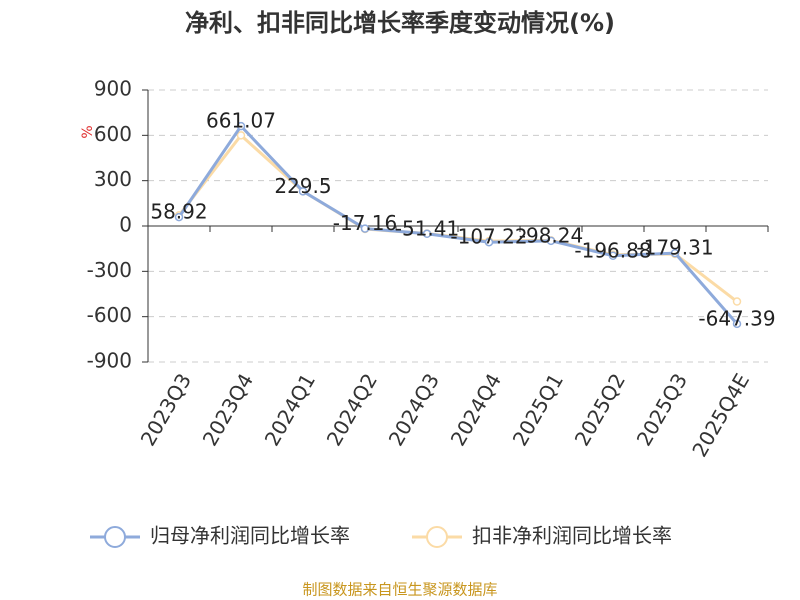 This screenshot has width=800, height=600. I want to click on y-tick-label: 300, so click(113, 179).